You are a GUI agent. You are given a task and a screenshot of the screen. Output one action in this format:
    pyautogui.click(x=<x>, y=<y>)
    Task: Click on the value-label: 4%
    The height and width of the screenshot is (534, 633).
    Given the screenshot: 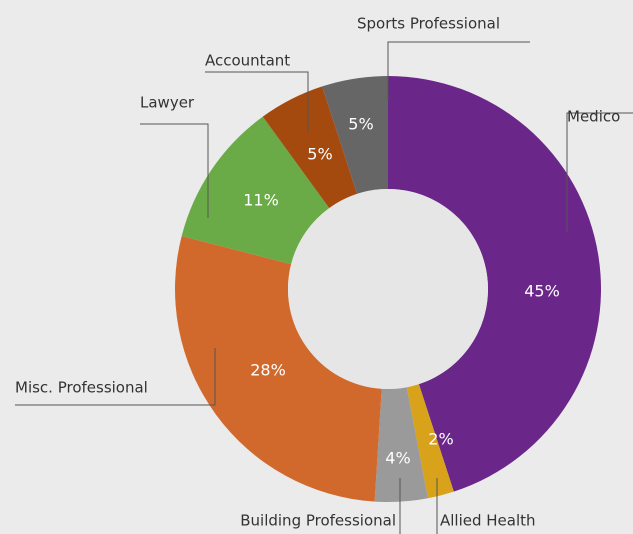 What is the action you would take?
    pyautogui.click(x=397, y=458)
    